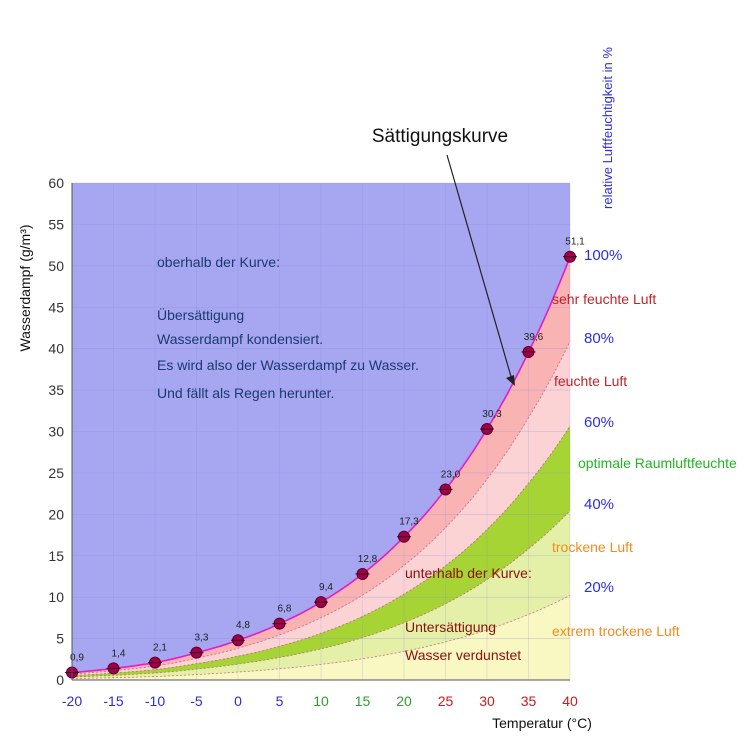 This screenshot has width=744, height=748. I want to click on data-label-7: 12,8, so click(368, 559).